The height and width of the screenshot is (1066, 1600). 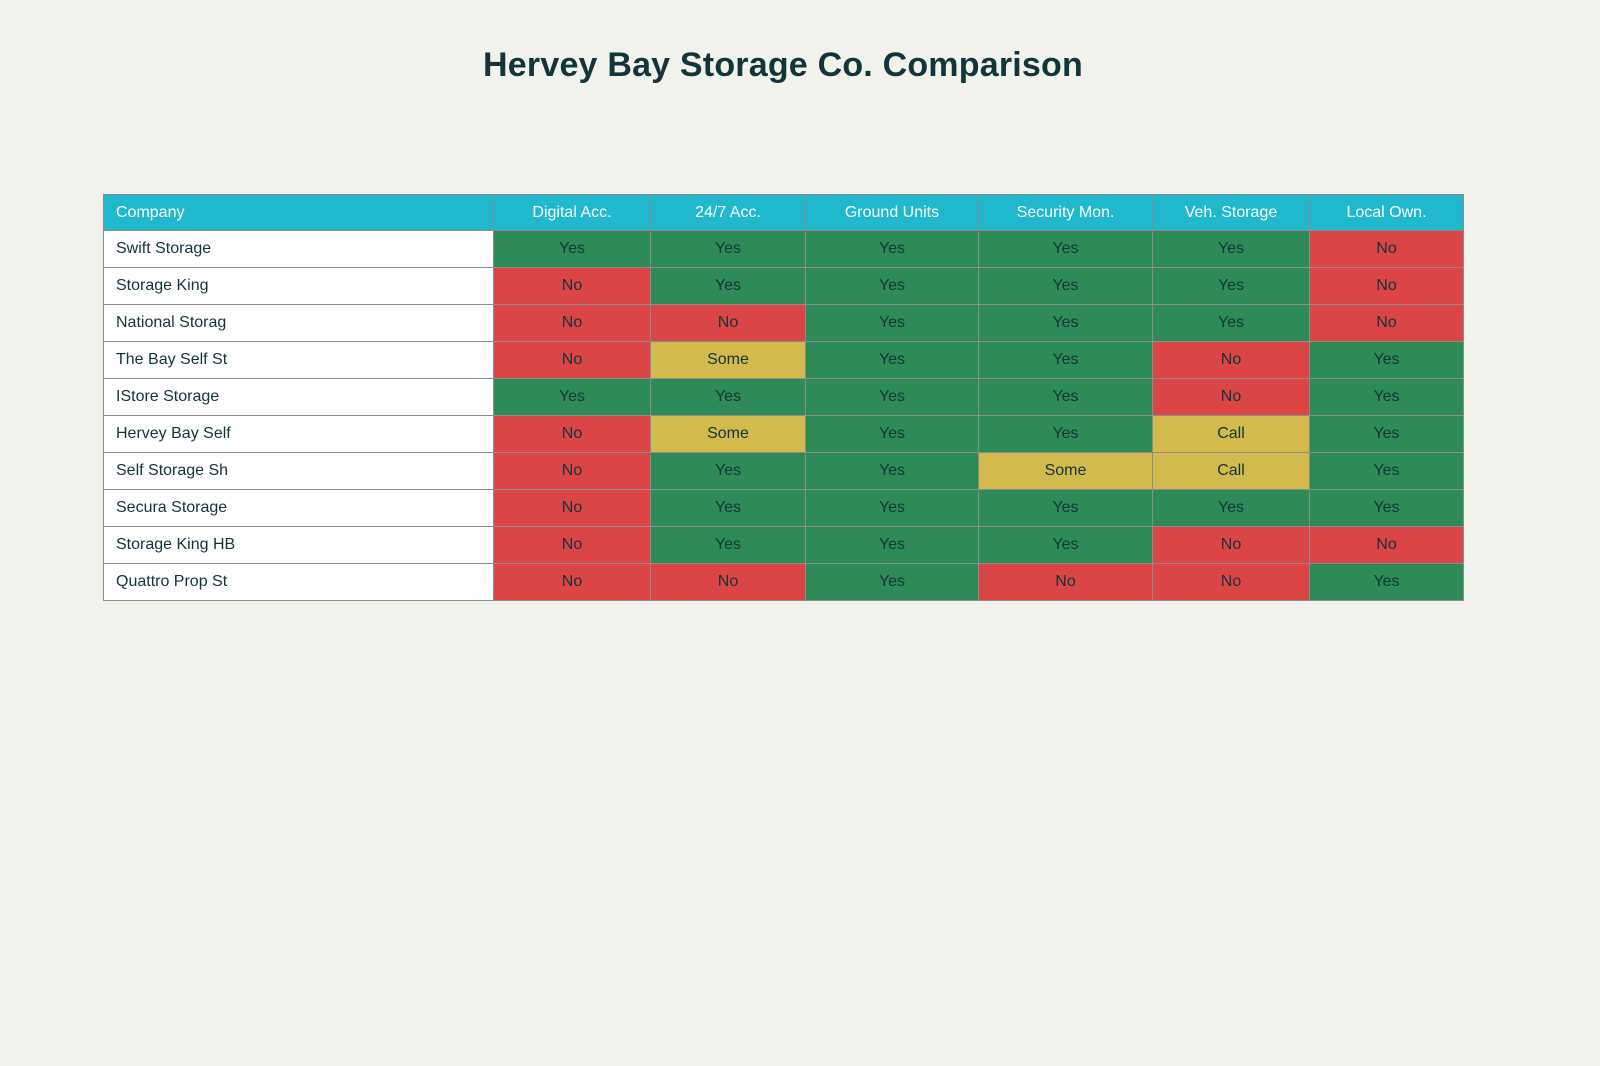 I want to click on company-cell: Hervey Bay Self, so click(x=298, y=434).